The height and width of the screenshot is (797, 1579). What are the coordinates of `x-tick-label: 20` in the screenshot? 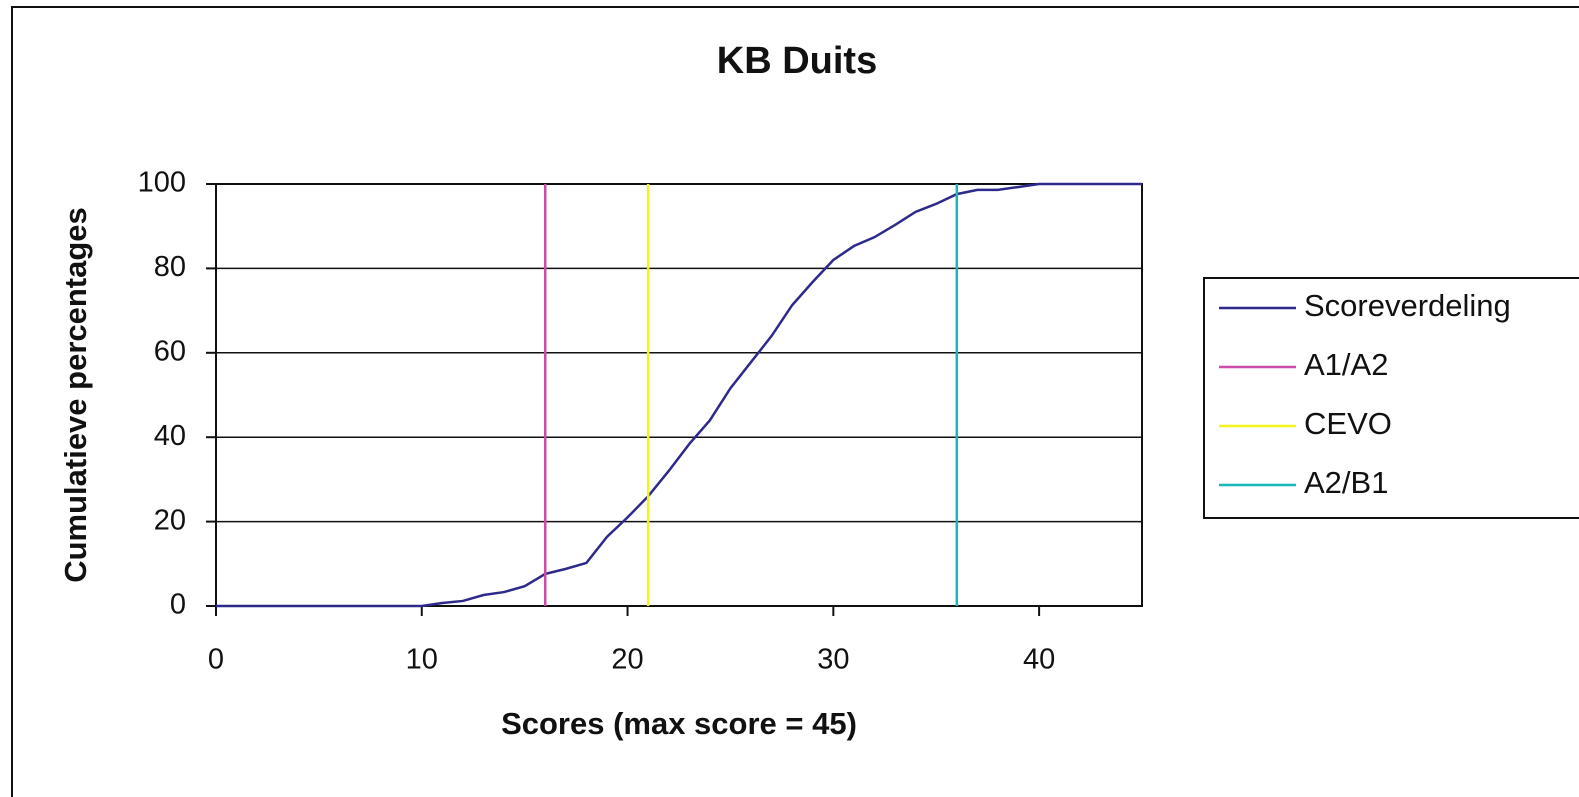 It's located at (627, 660).